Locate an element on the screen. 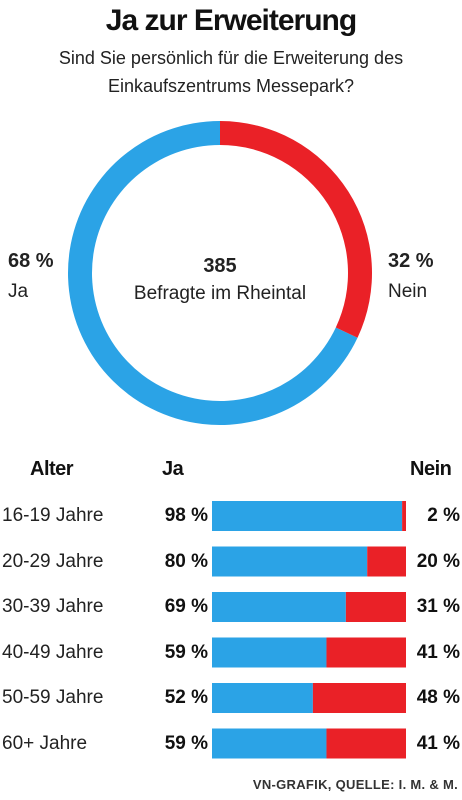  nein-slice-percent: 32 % is located at coordinates (411, 261).